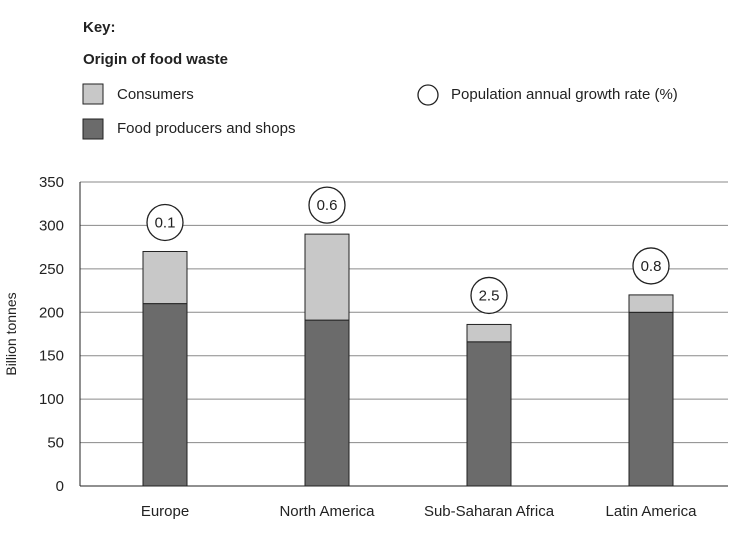 This screenshot has width=751, height=535. What do you see at coordinates (51, 399) in the screenshot?
I see `y-tick-label: 100` at bounding box center [51, 399].